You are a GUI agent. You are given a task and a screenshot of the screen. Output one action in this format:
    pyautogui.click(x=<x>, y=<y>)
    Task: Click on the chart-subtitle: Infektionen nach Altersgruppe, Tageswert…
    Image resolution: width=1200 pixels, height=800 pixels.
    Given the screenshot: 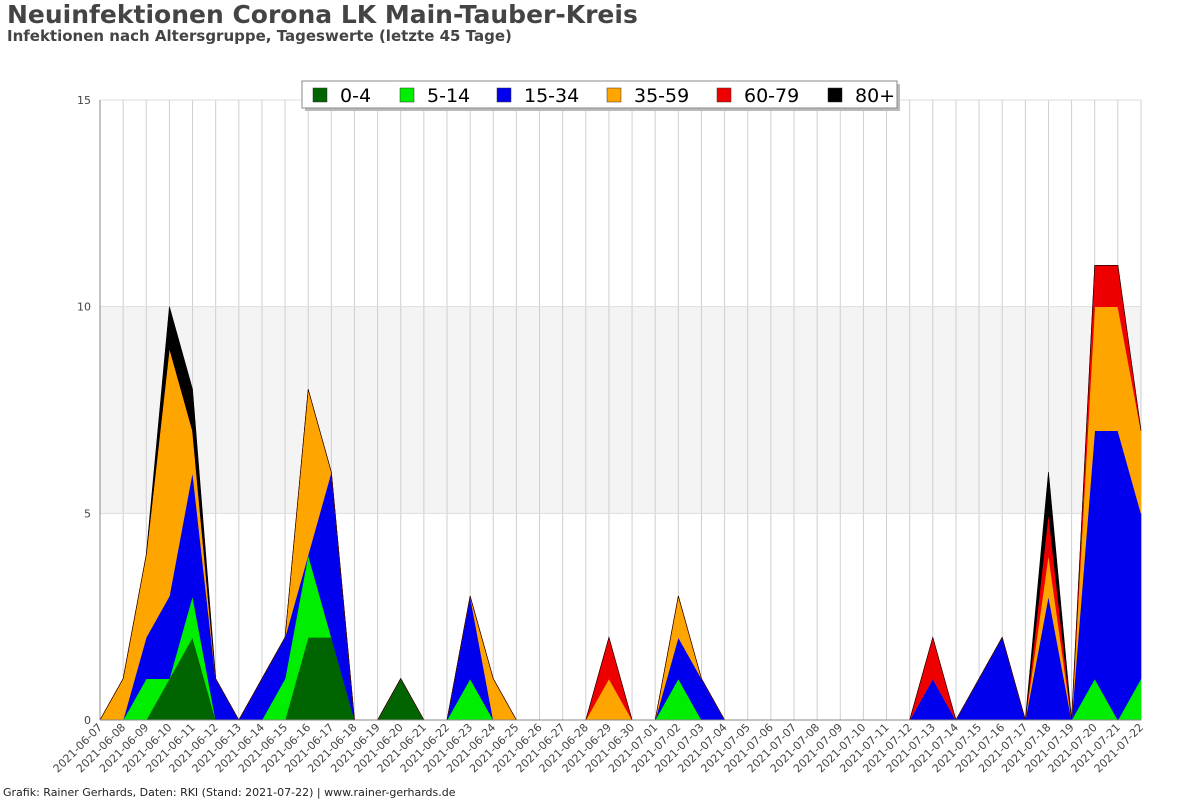 What is the action you would take?
    pyautogui.click(x=259, y=36)
    